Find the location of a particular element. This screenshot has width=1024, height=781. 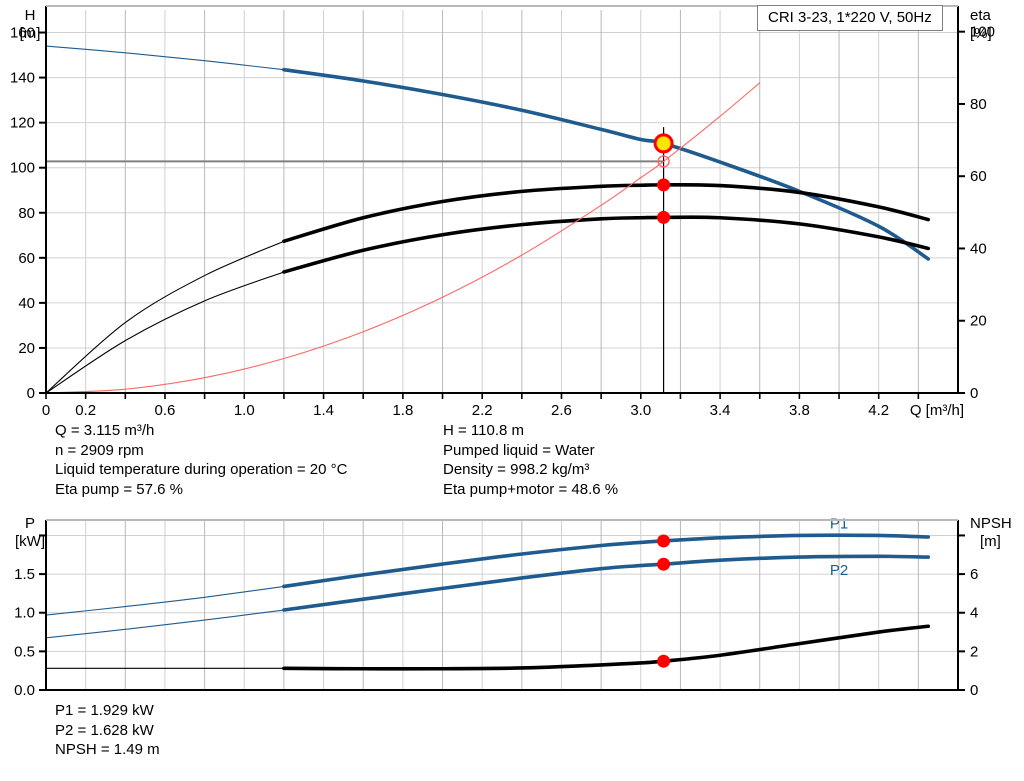

duty-point-eta-pump-motor is located at coordinates (664, 217).